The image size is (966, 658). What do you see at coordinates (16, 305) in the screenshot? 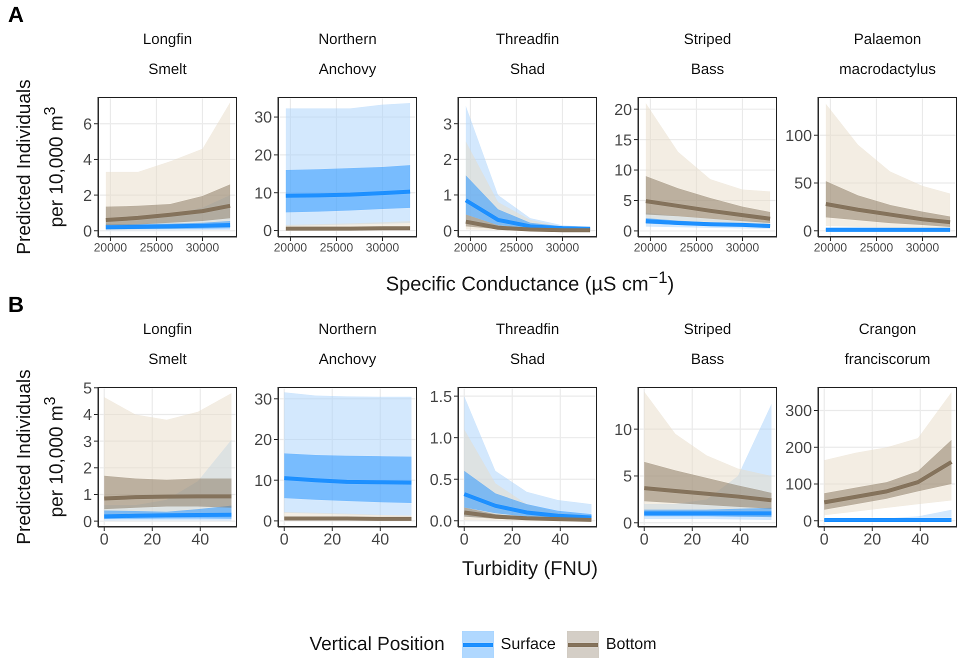
I see `text: B` at bounding box center [16, 305].